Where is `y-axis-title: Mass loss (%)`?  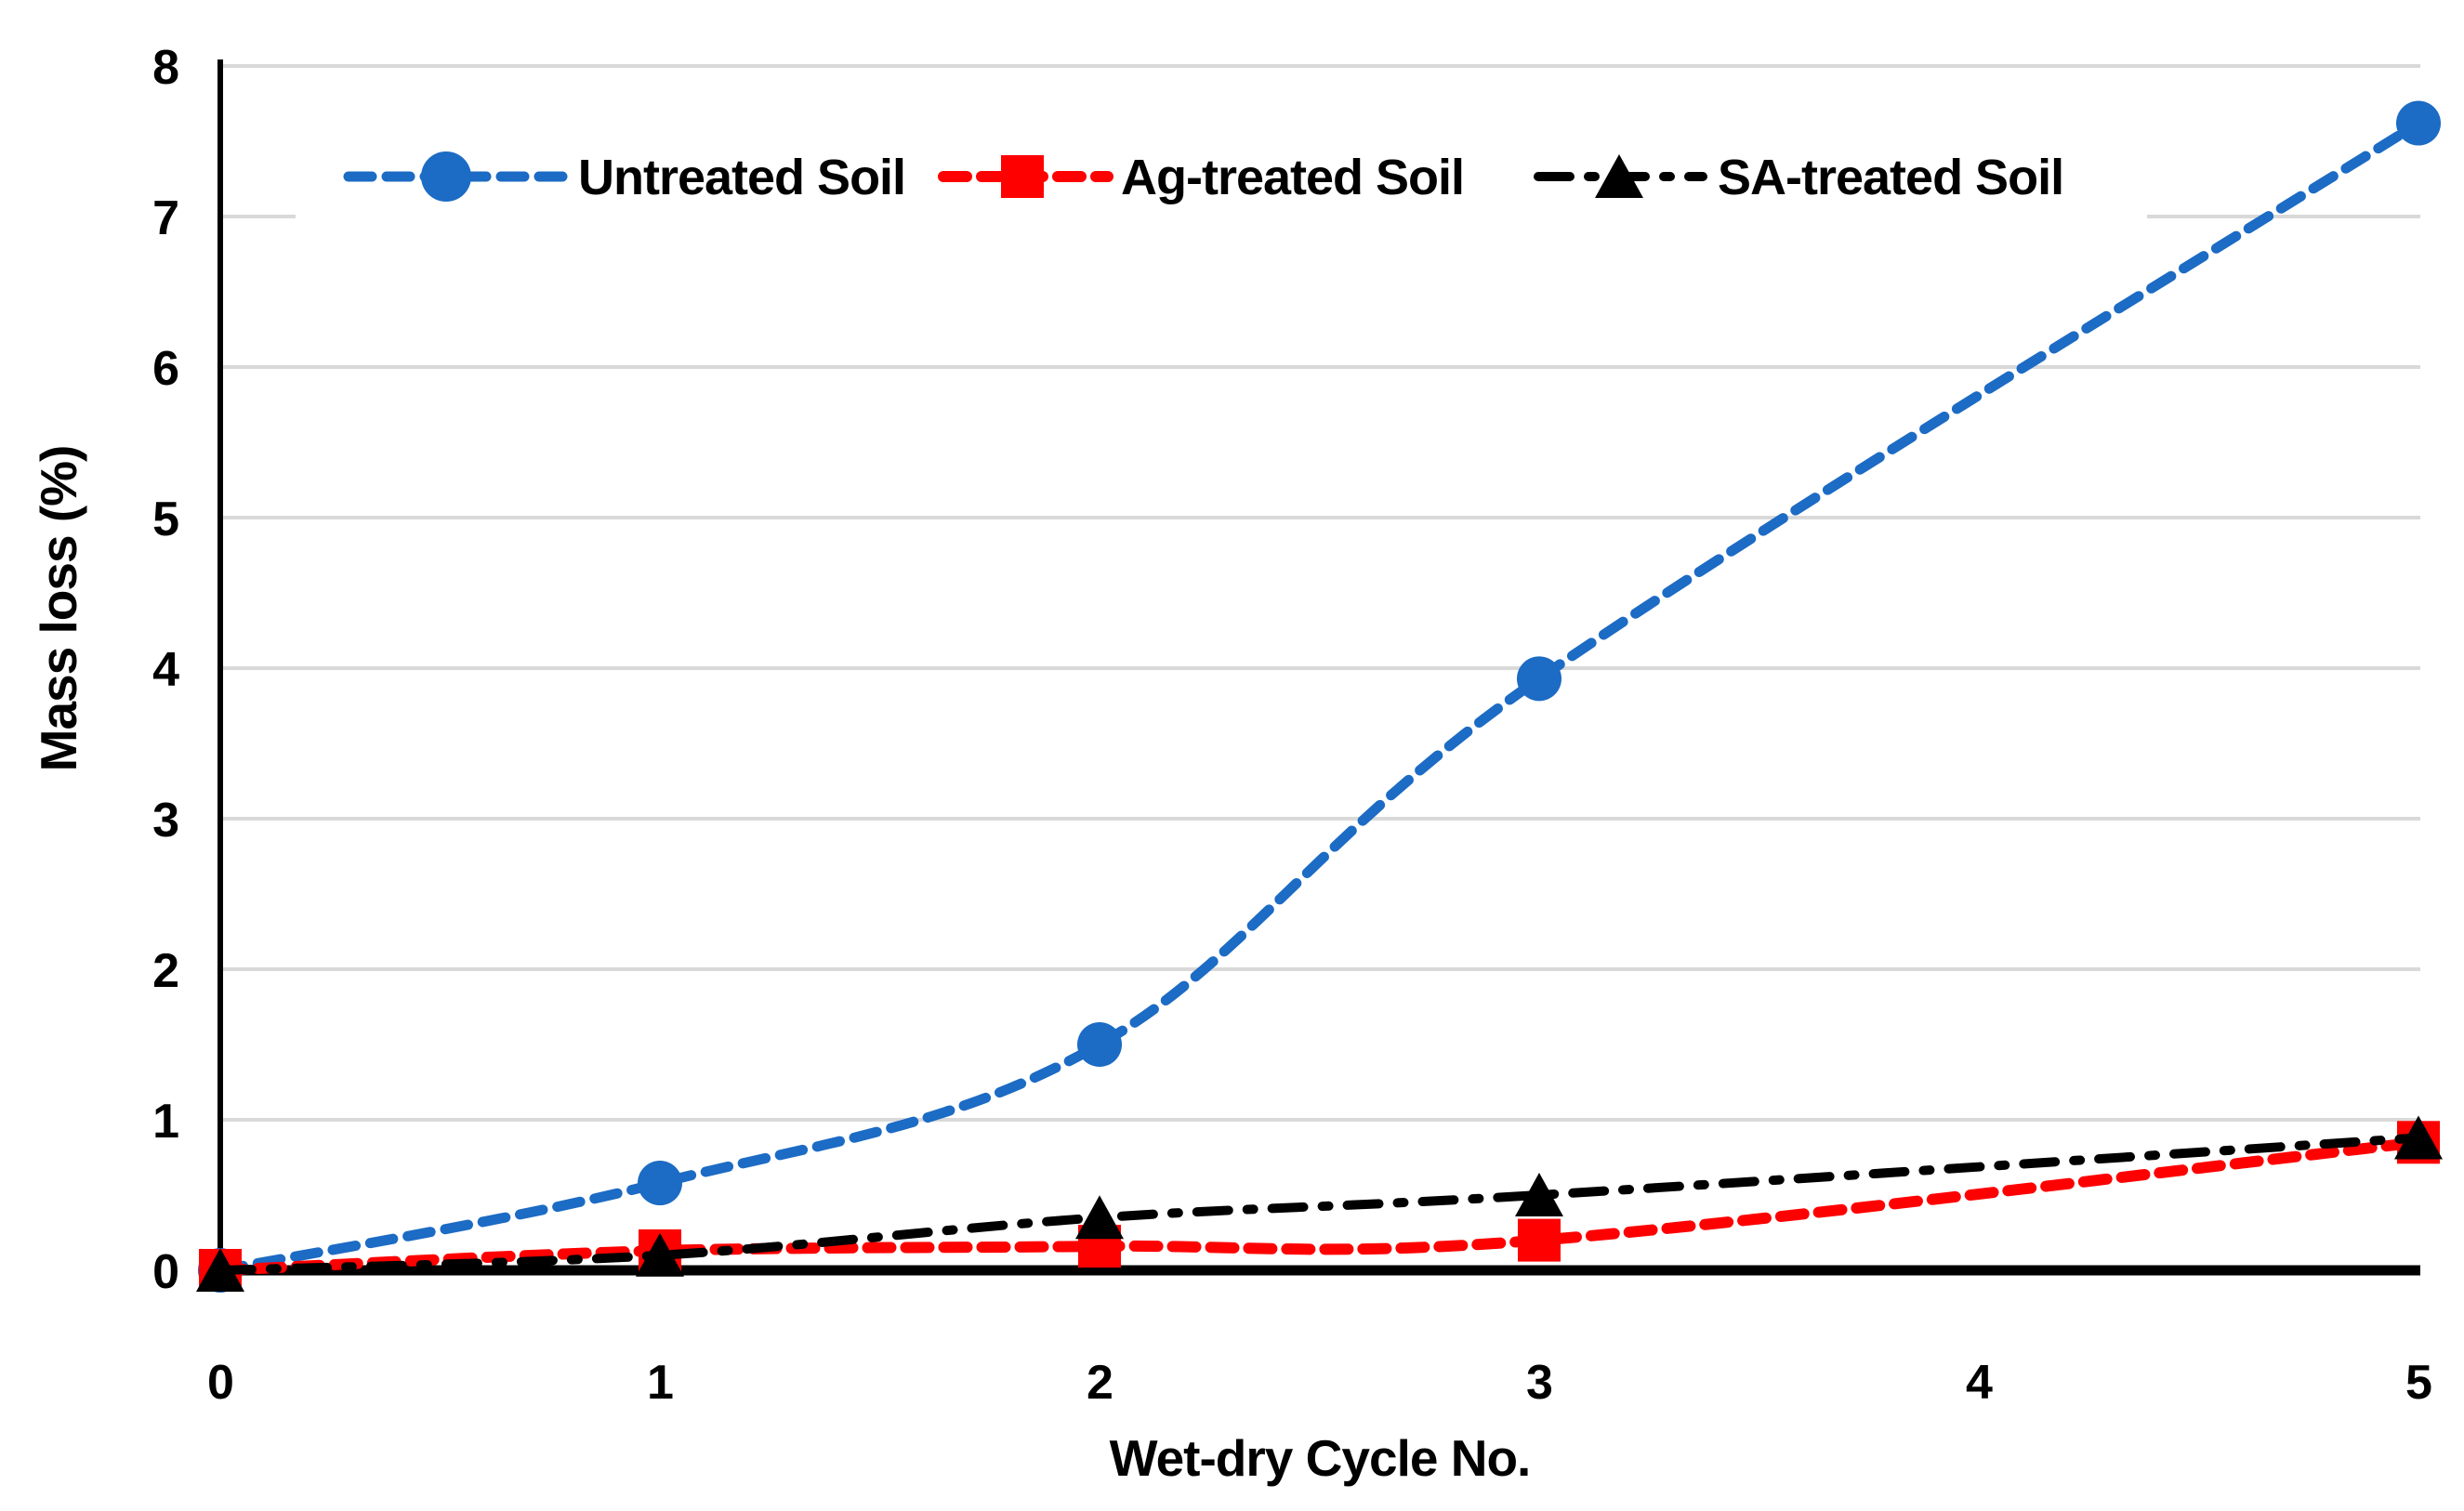
y-axis-title: Mass loss (%) is located at coordinates (59, 609).